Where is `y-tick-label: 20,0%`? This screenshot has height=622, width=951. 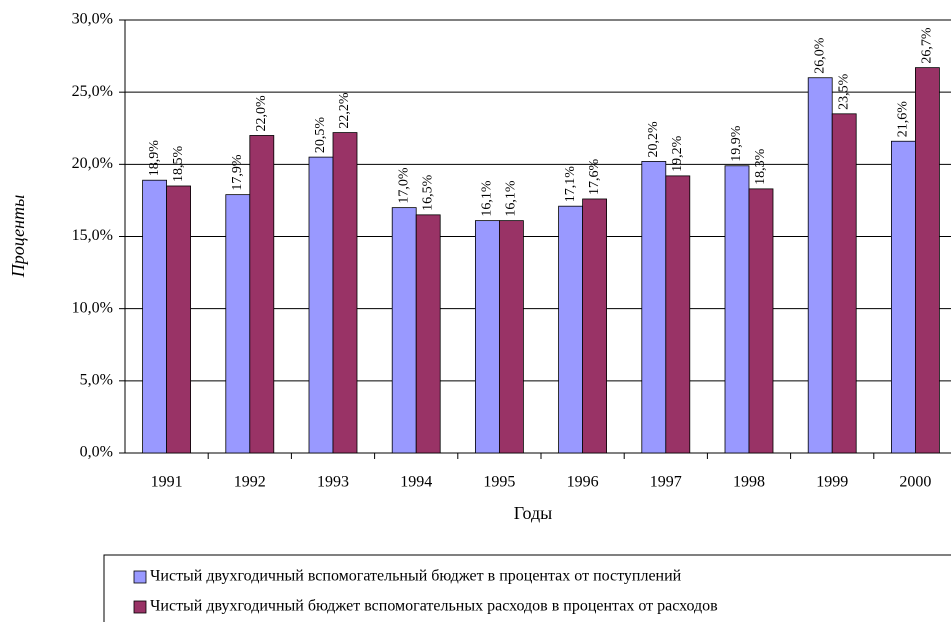
y-tick-label: 20,0% is located at coordinates (92, 163).